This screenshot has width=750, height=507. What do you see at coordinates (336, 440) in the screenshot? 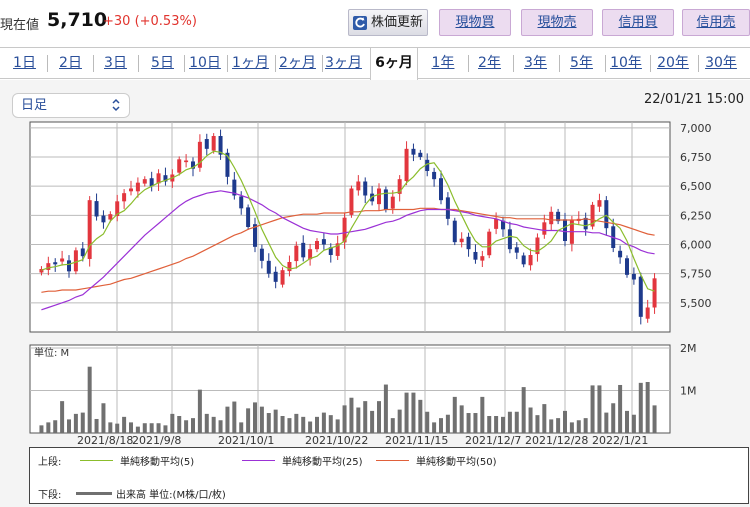
I see `time-tick-label: 2021/10/22` at bounding box center [336, 440].